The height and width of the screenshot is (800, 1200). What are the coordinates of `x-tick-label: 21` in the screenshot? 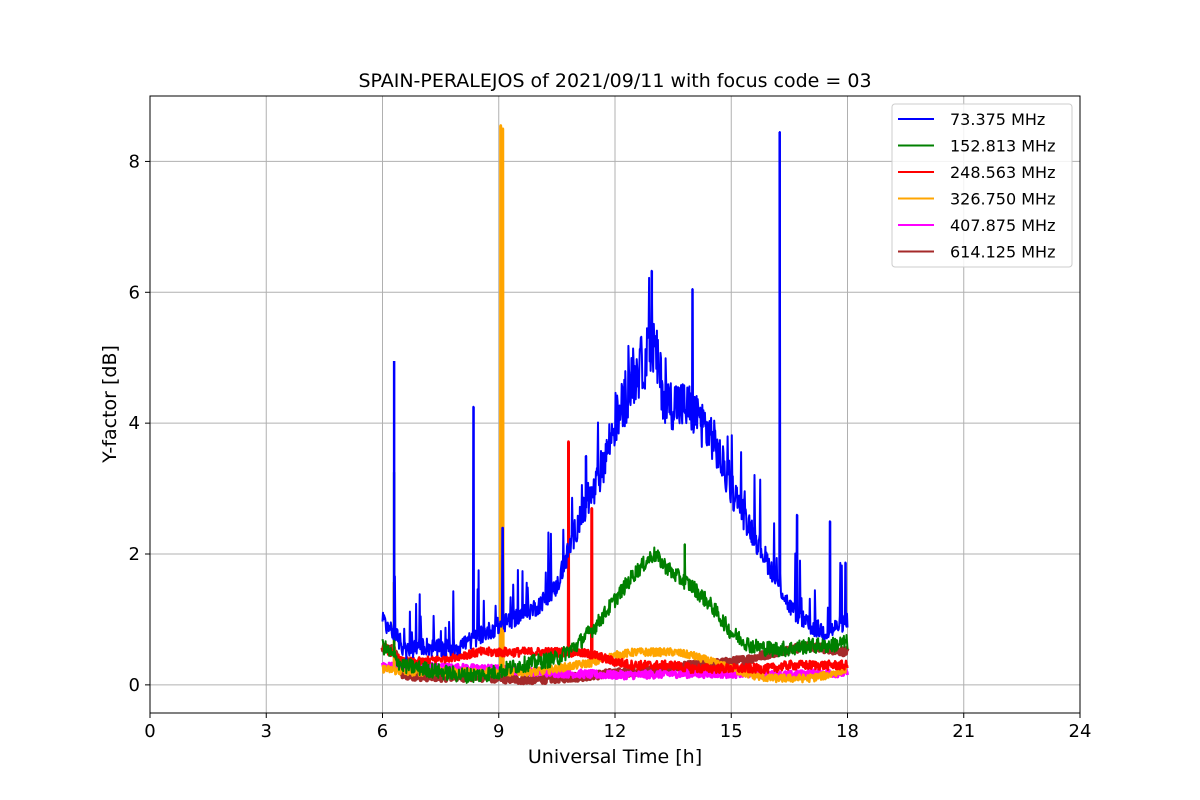 It's located at (963, 731).